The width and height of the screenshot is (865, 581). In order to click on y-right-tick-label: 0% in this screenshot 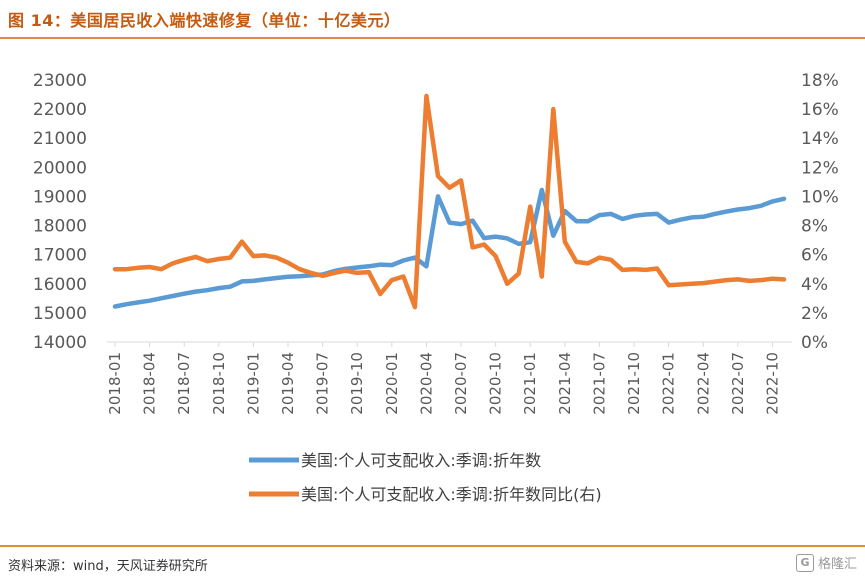, I will do `click(814, 343)`.